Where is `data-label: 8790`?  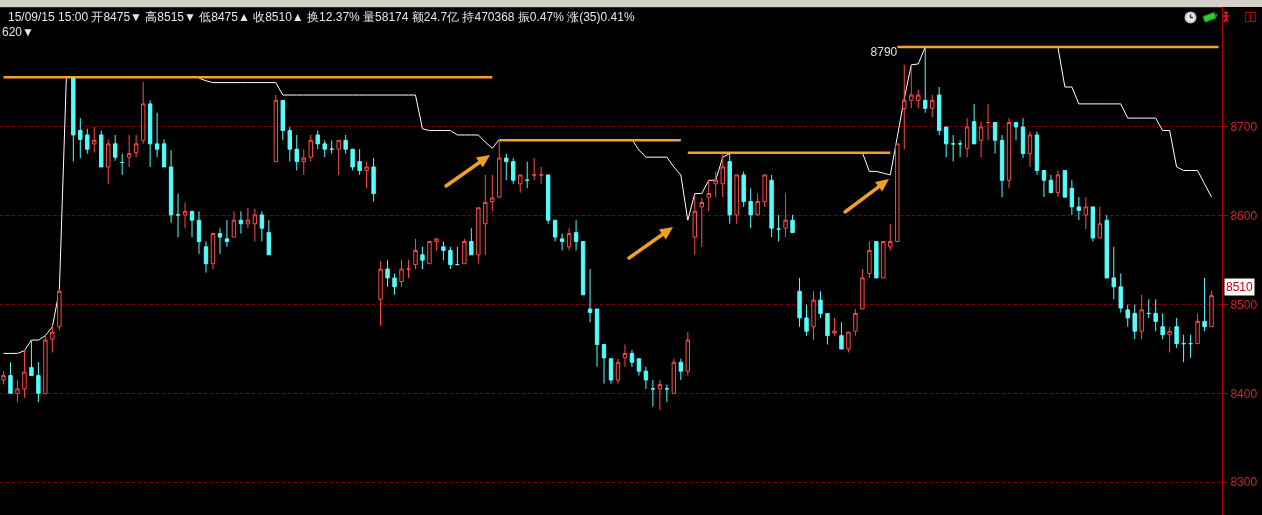
data-label: 8790 is located at coordinates (884, 52).